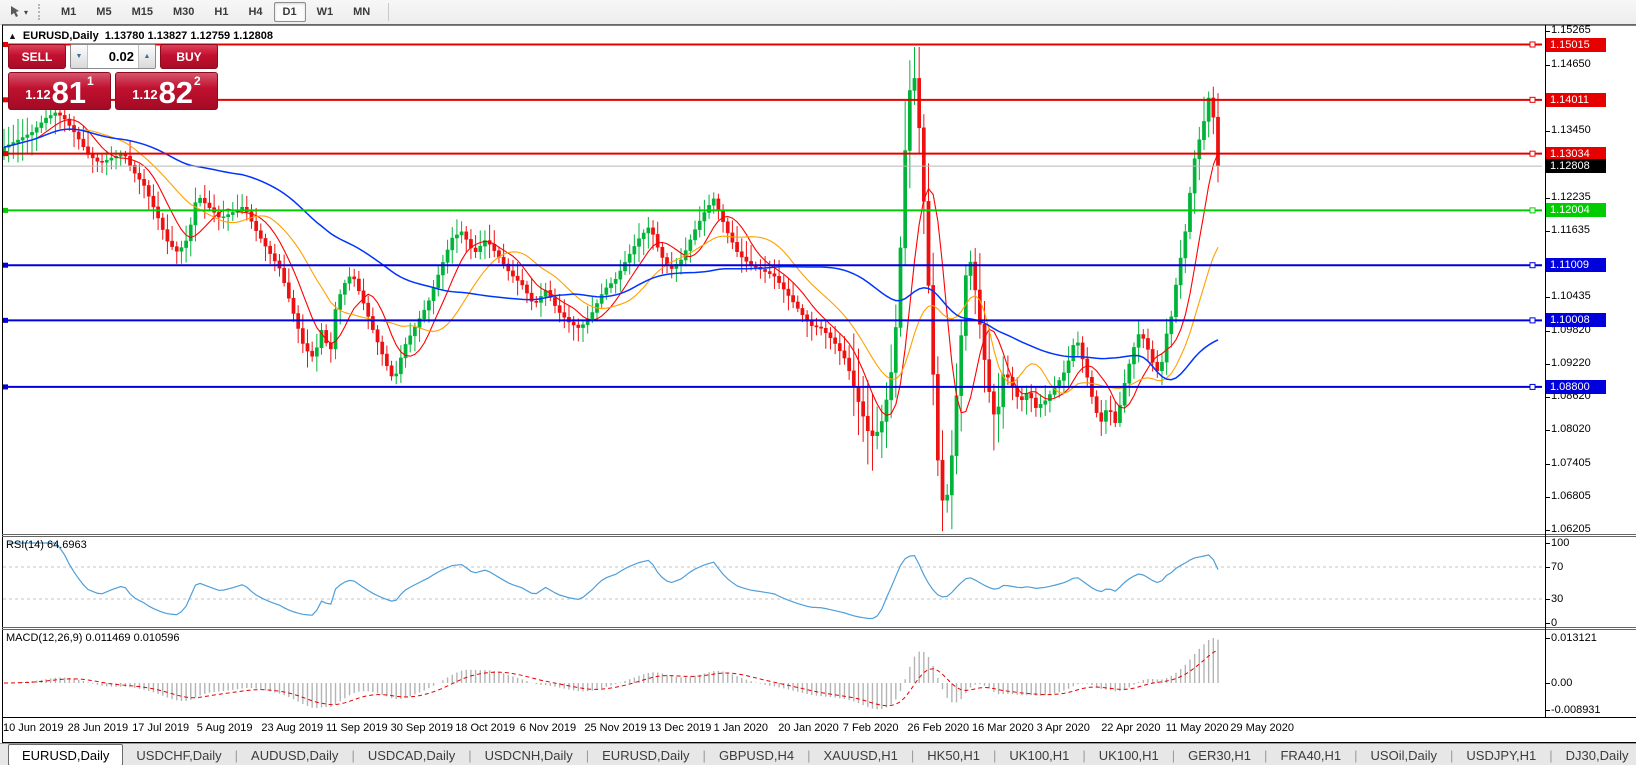 The height and width of the screenshot is (765, 1636). I want to click on chart-tab-14: USDJPY,H1, so click(1501, 755).